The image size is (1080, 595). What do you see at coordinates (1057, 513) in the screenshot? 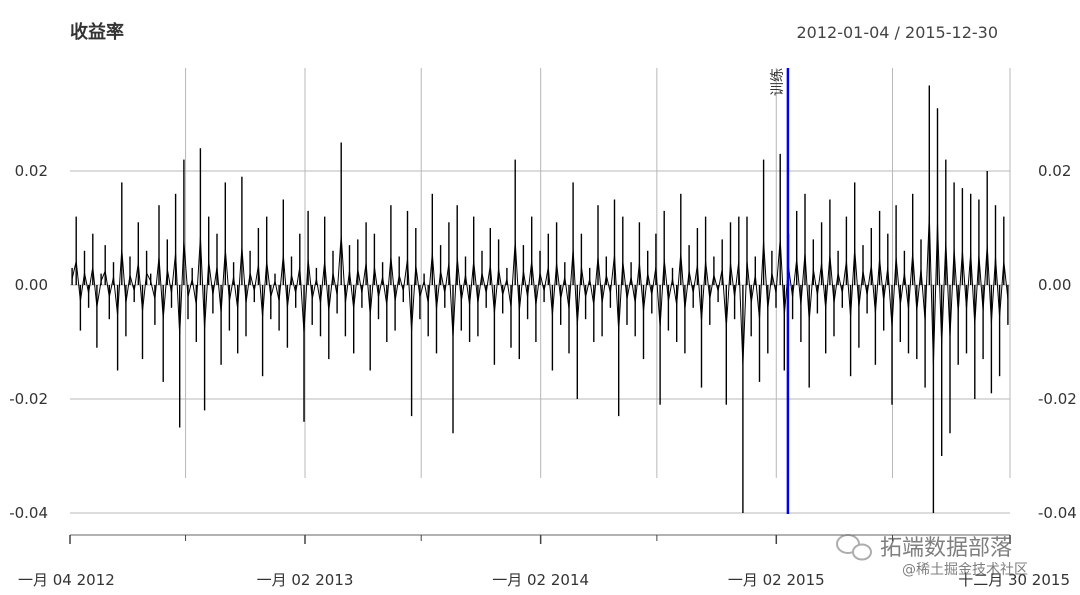
I see `y-tick-label-right: -0.04` at bounding box center [1057, 513].